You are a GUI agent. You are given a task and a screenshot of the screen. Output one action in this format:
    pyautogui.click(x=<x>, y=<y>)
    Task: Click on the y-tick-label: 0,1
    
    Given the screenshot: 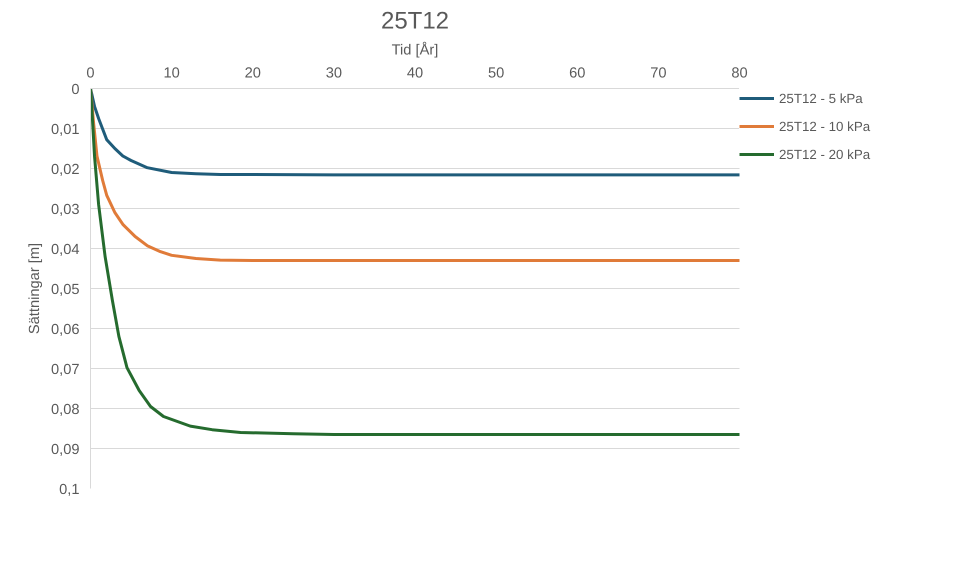 What is the action you would take?
    pyautogui.click(x=69, y=490)
    